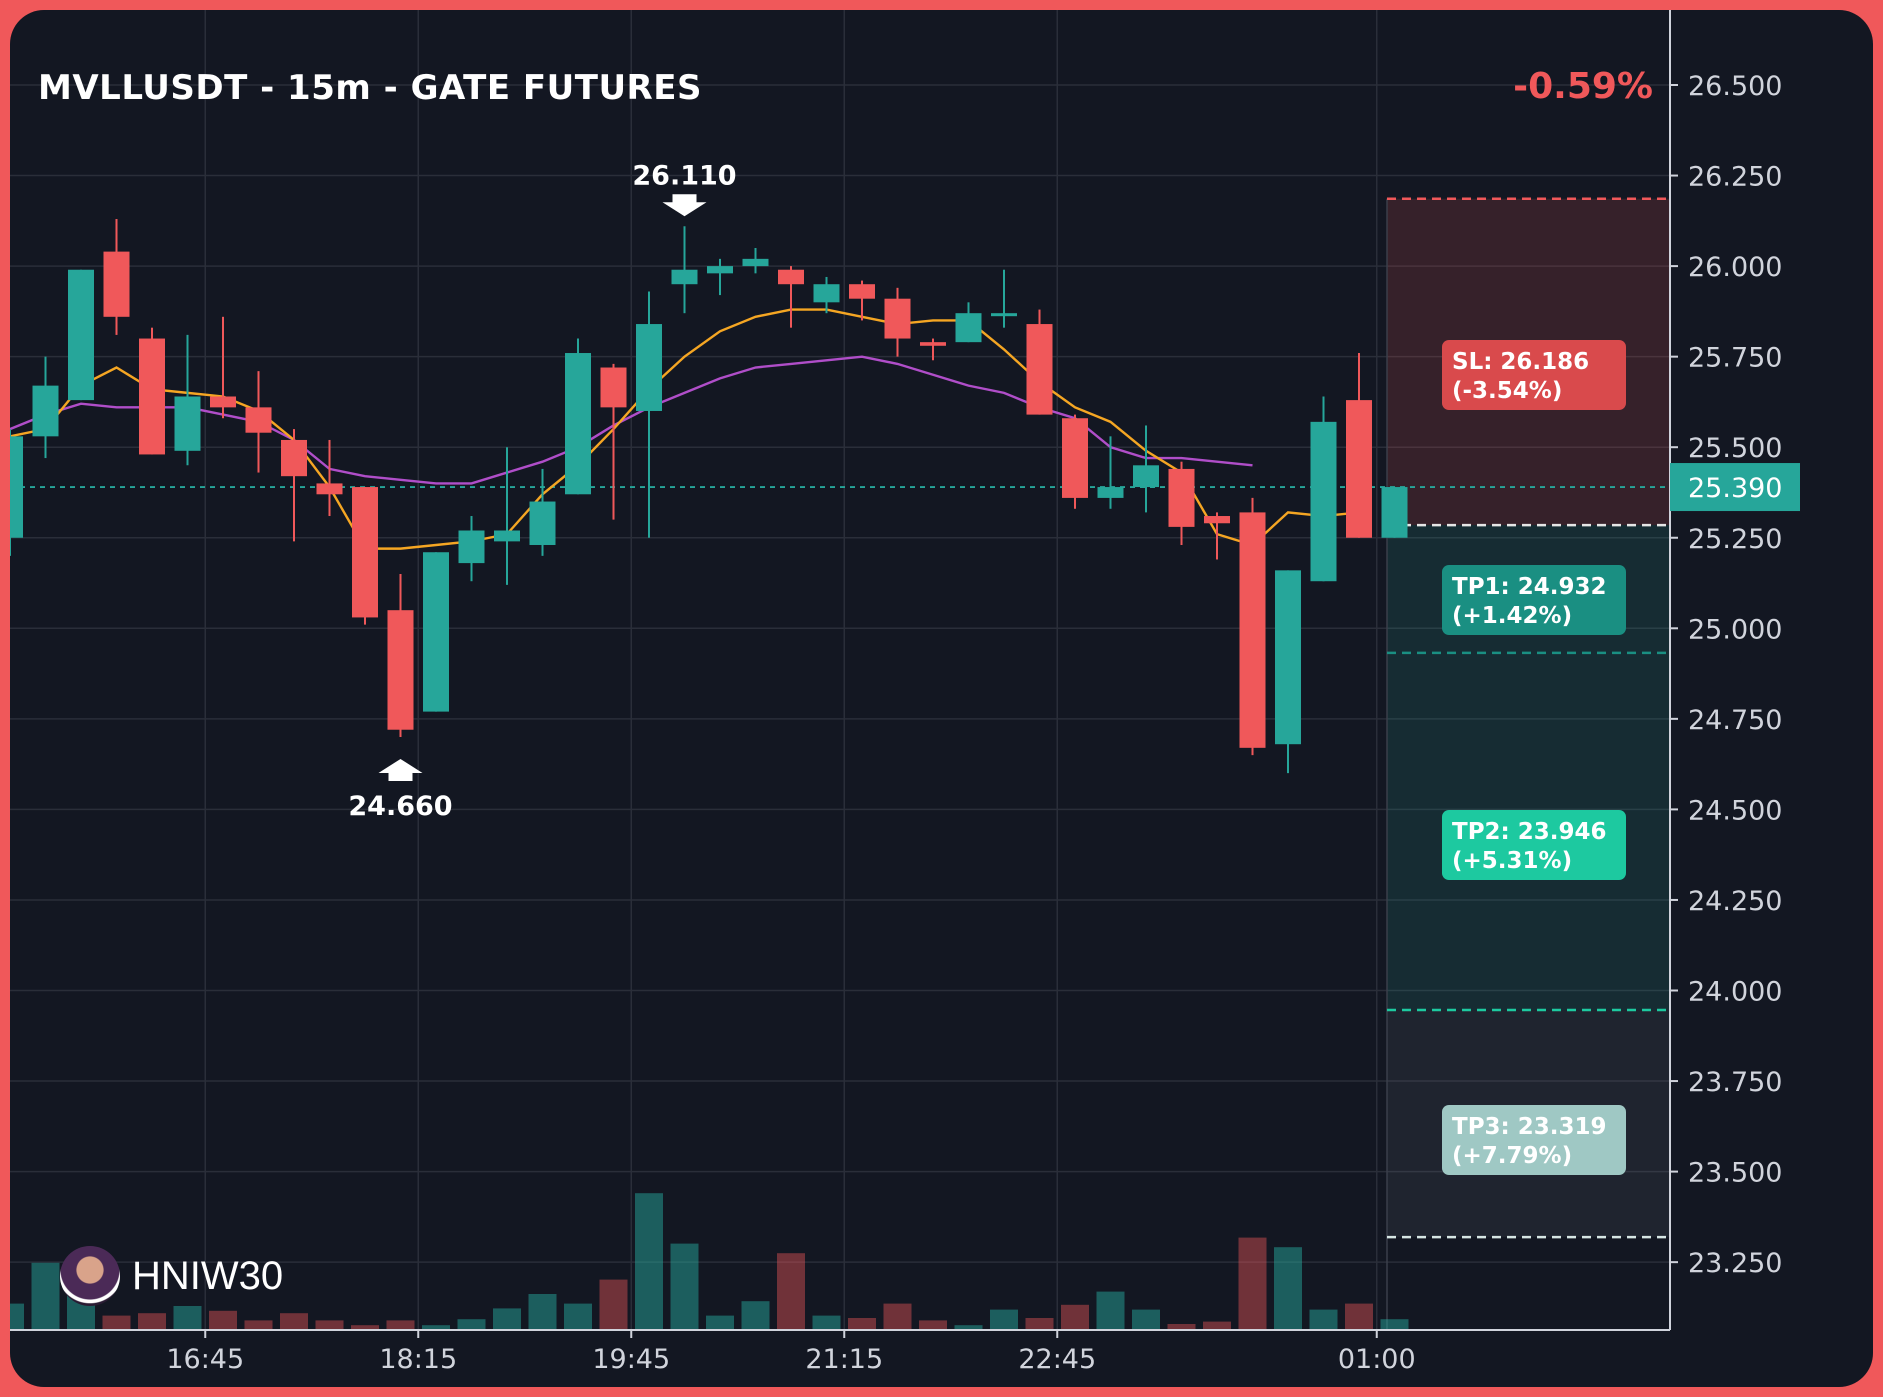  Describe the element at coordinates (685, 429) in the screenshot. I see `ema-fast-line` at that location.